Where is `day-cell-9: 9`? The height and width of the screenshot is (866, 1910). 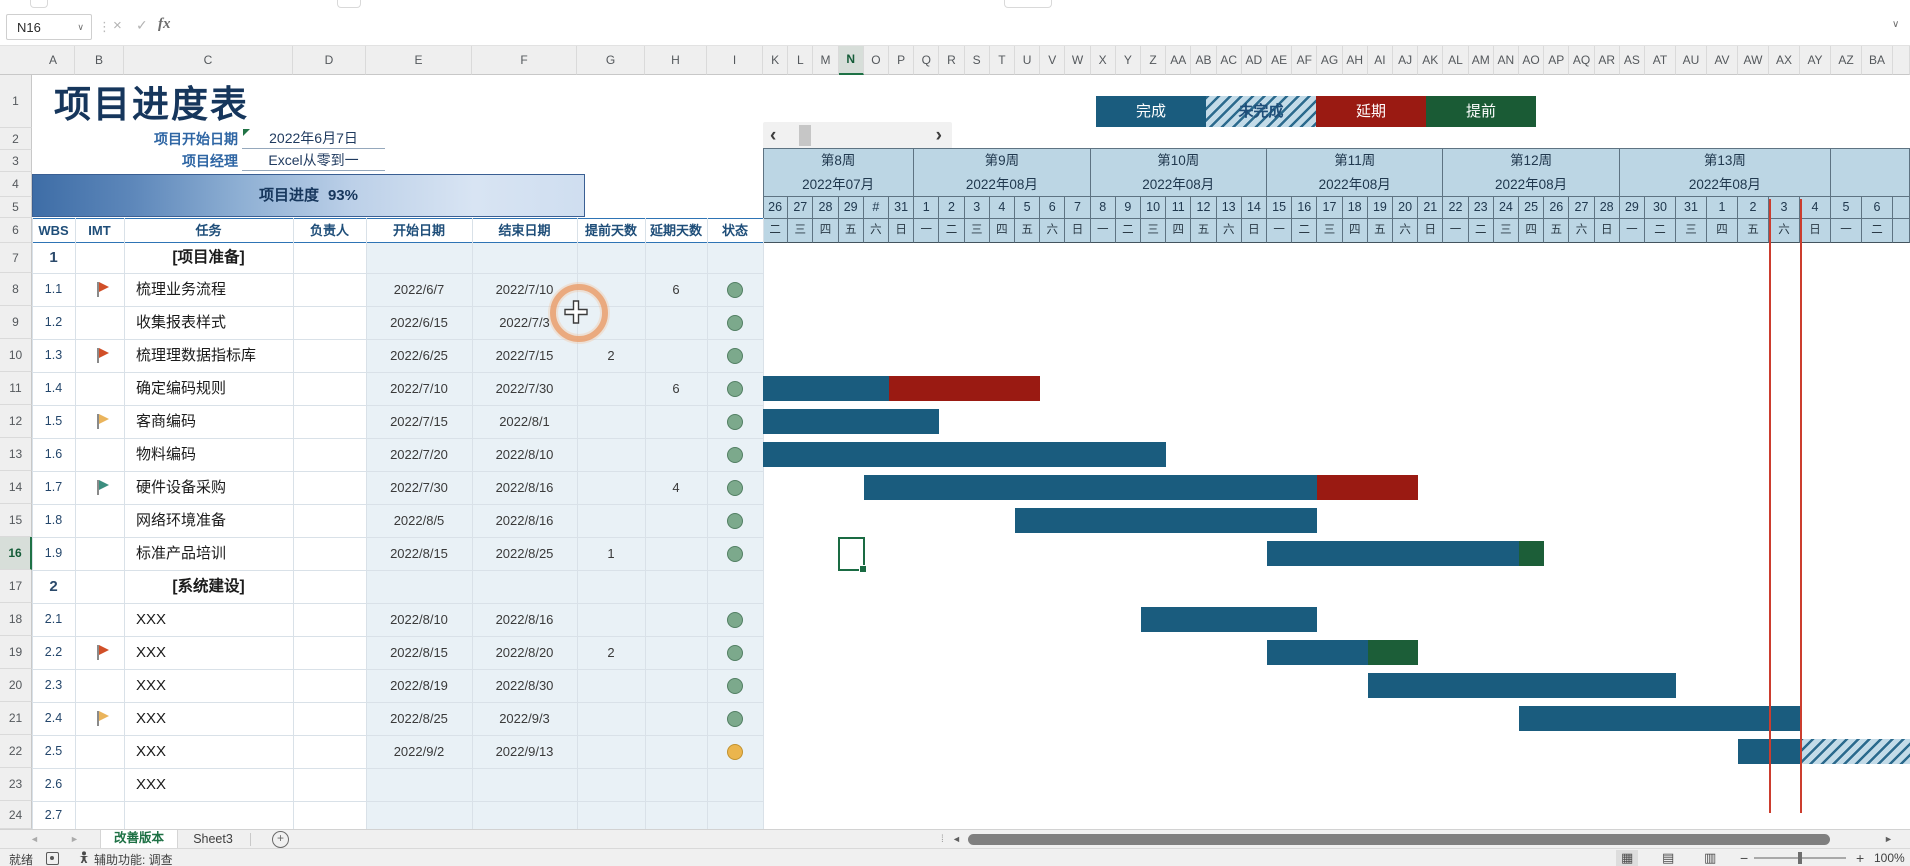 day-cell-9: 9 is located at coordinates (1128, 208).